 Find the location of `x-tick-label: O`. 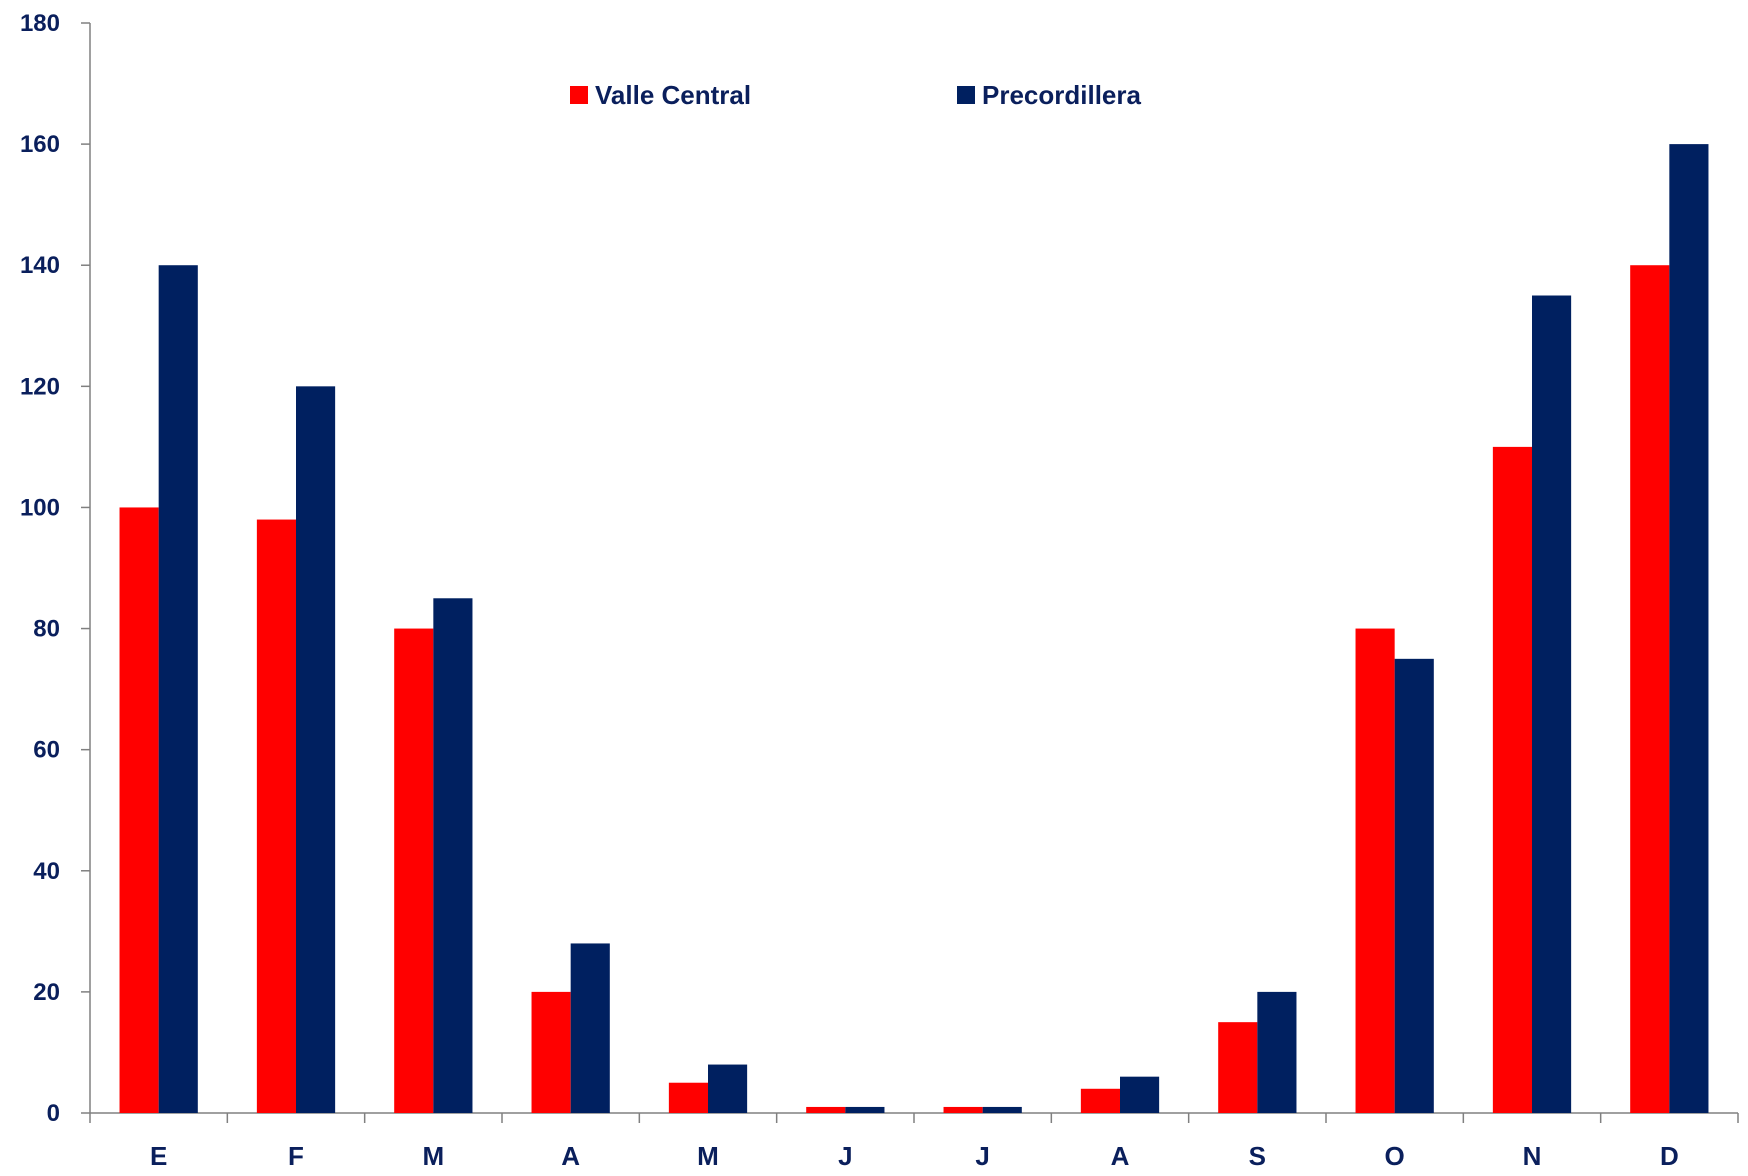

x-tick-label: O is located at coordinates (1395, 1156).